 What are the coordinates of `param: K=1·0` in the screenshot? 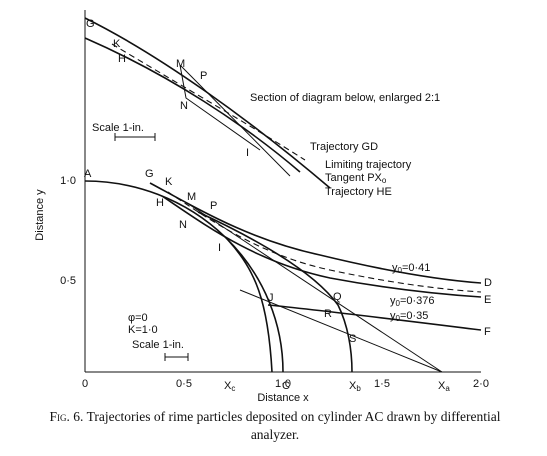 It's located at (143, 330).